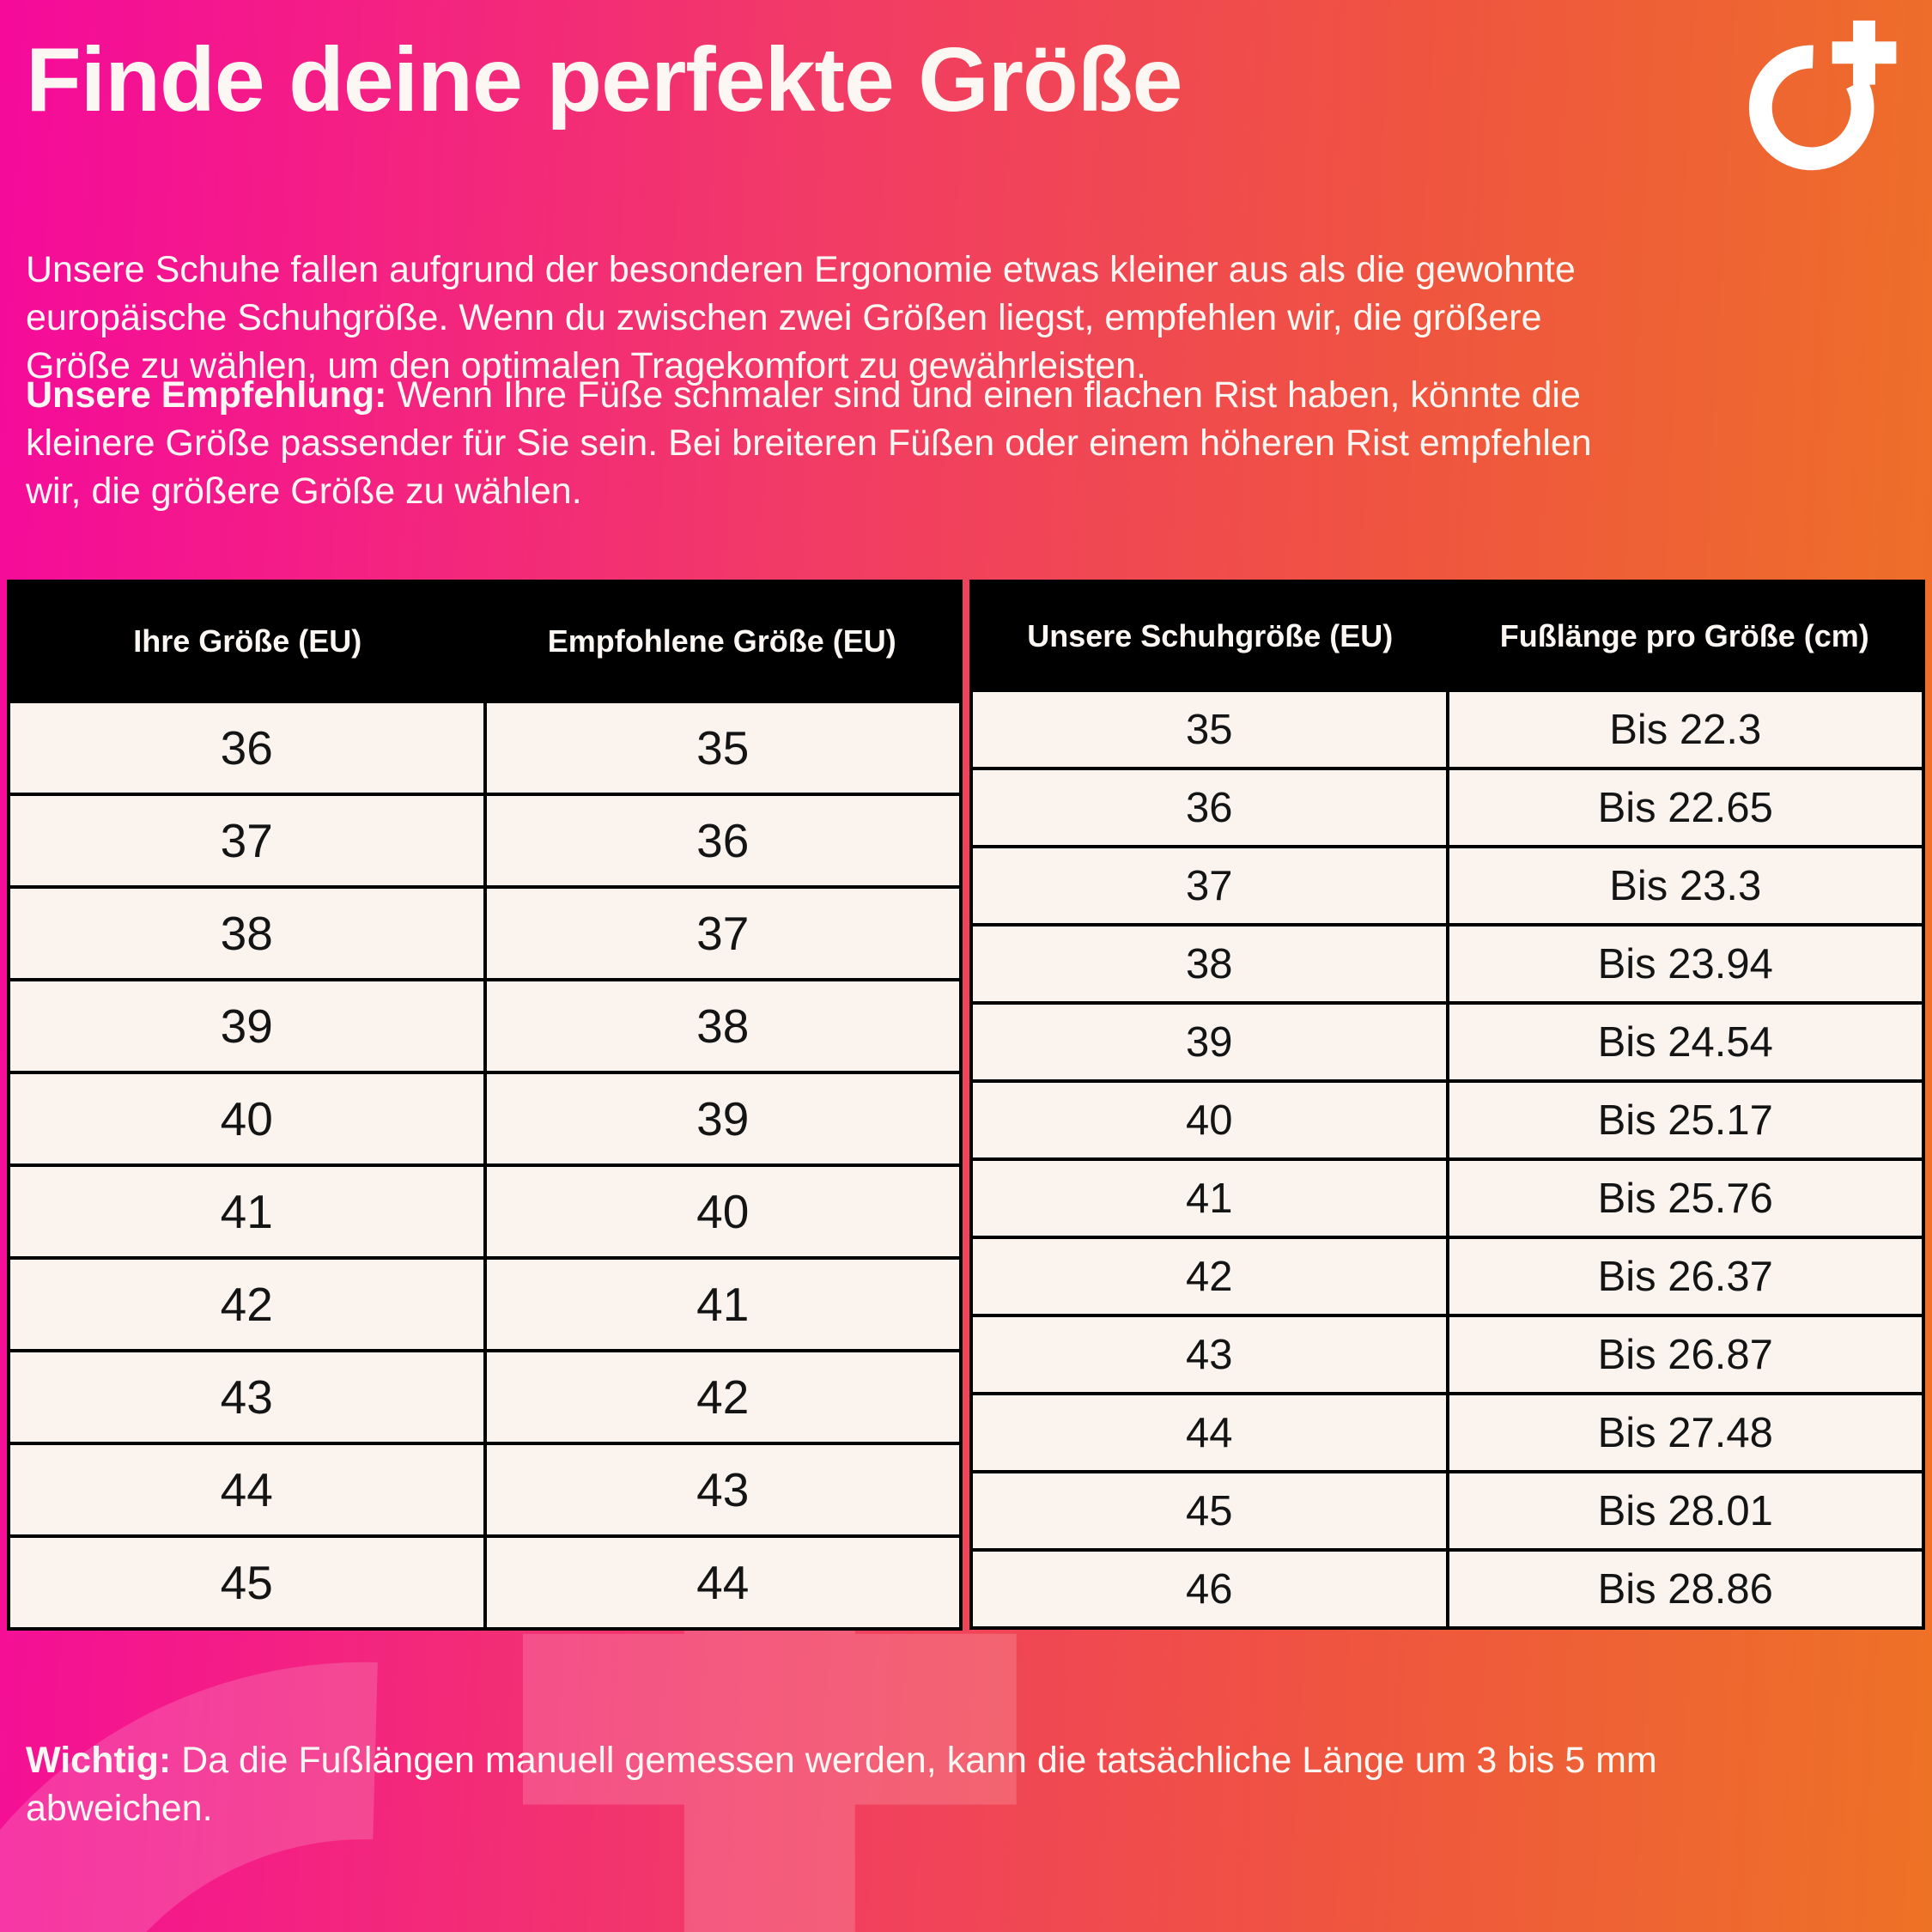 This screenshot has width=1932, height=1932. What do you see at coordinates (1448, 1120) in the screenshot?
I see `table-row: 40 Bis 25.17` at bounding box center [1448, 1120].